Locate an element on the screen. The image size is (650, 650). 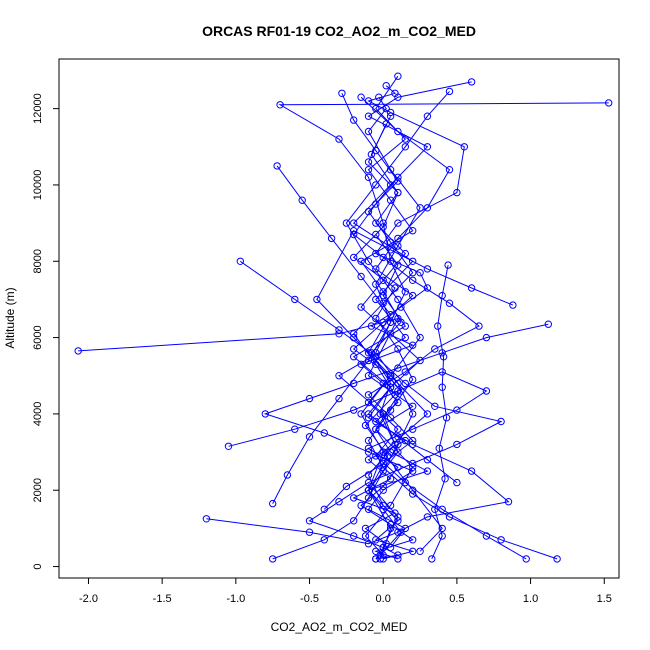
y-tick-label: 4000 is located at coordinates (38, 414).